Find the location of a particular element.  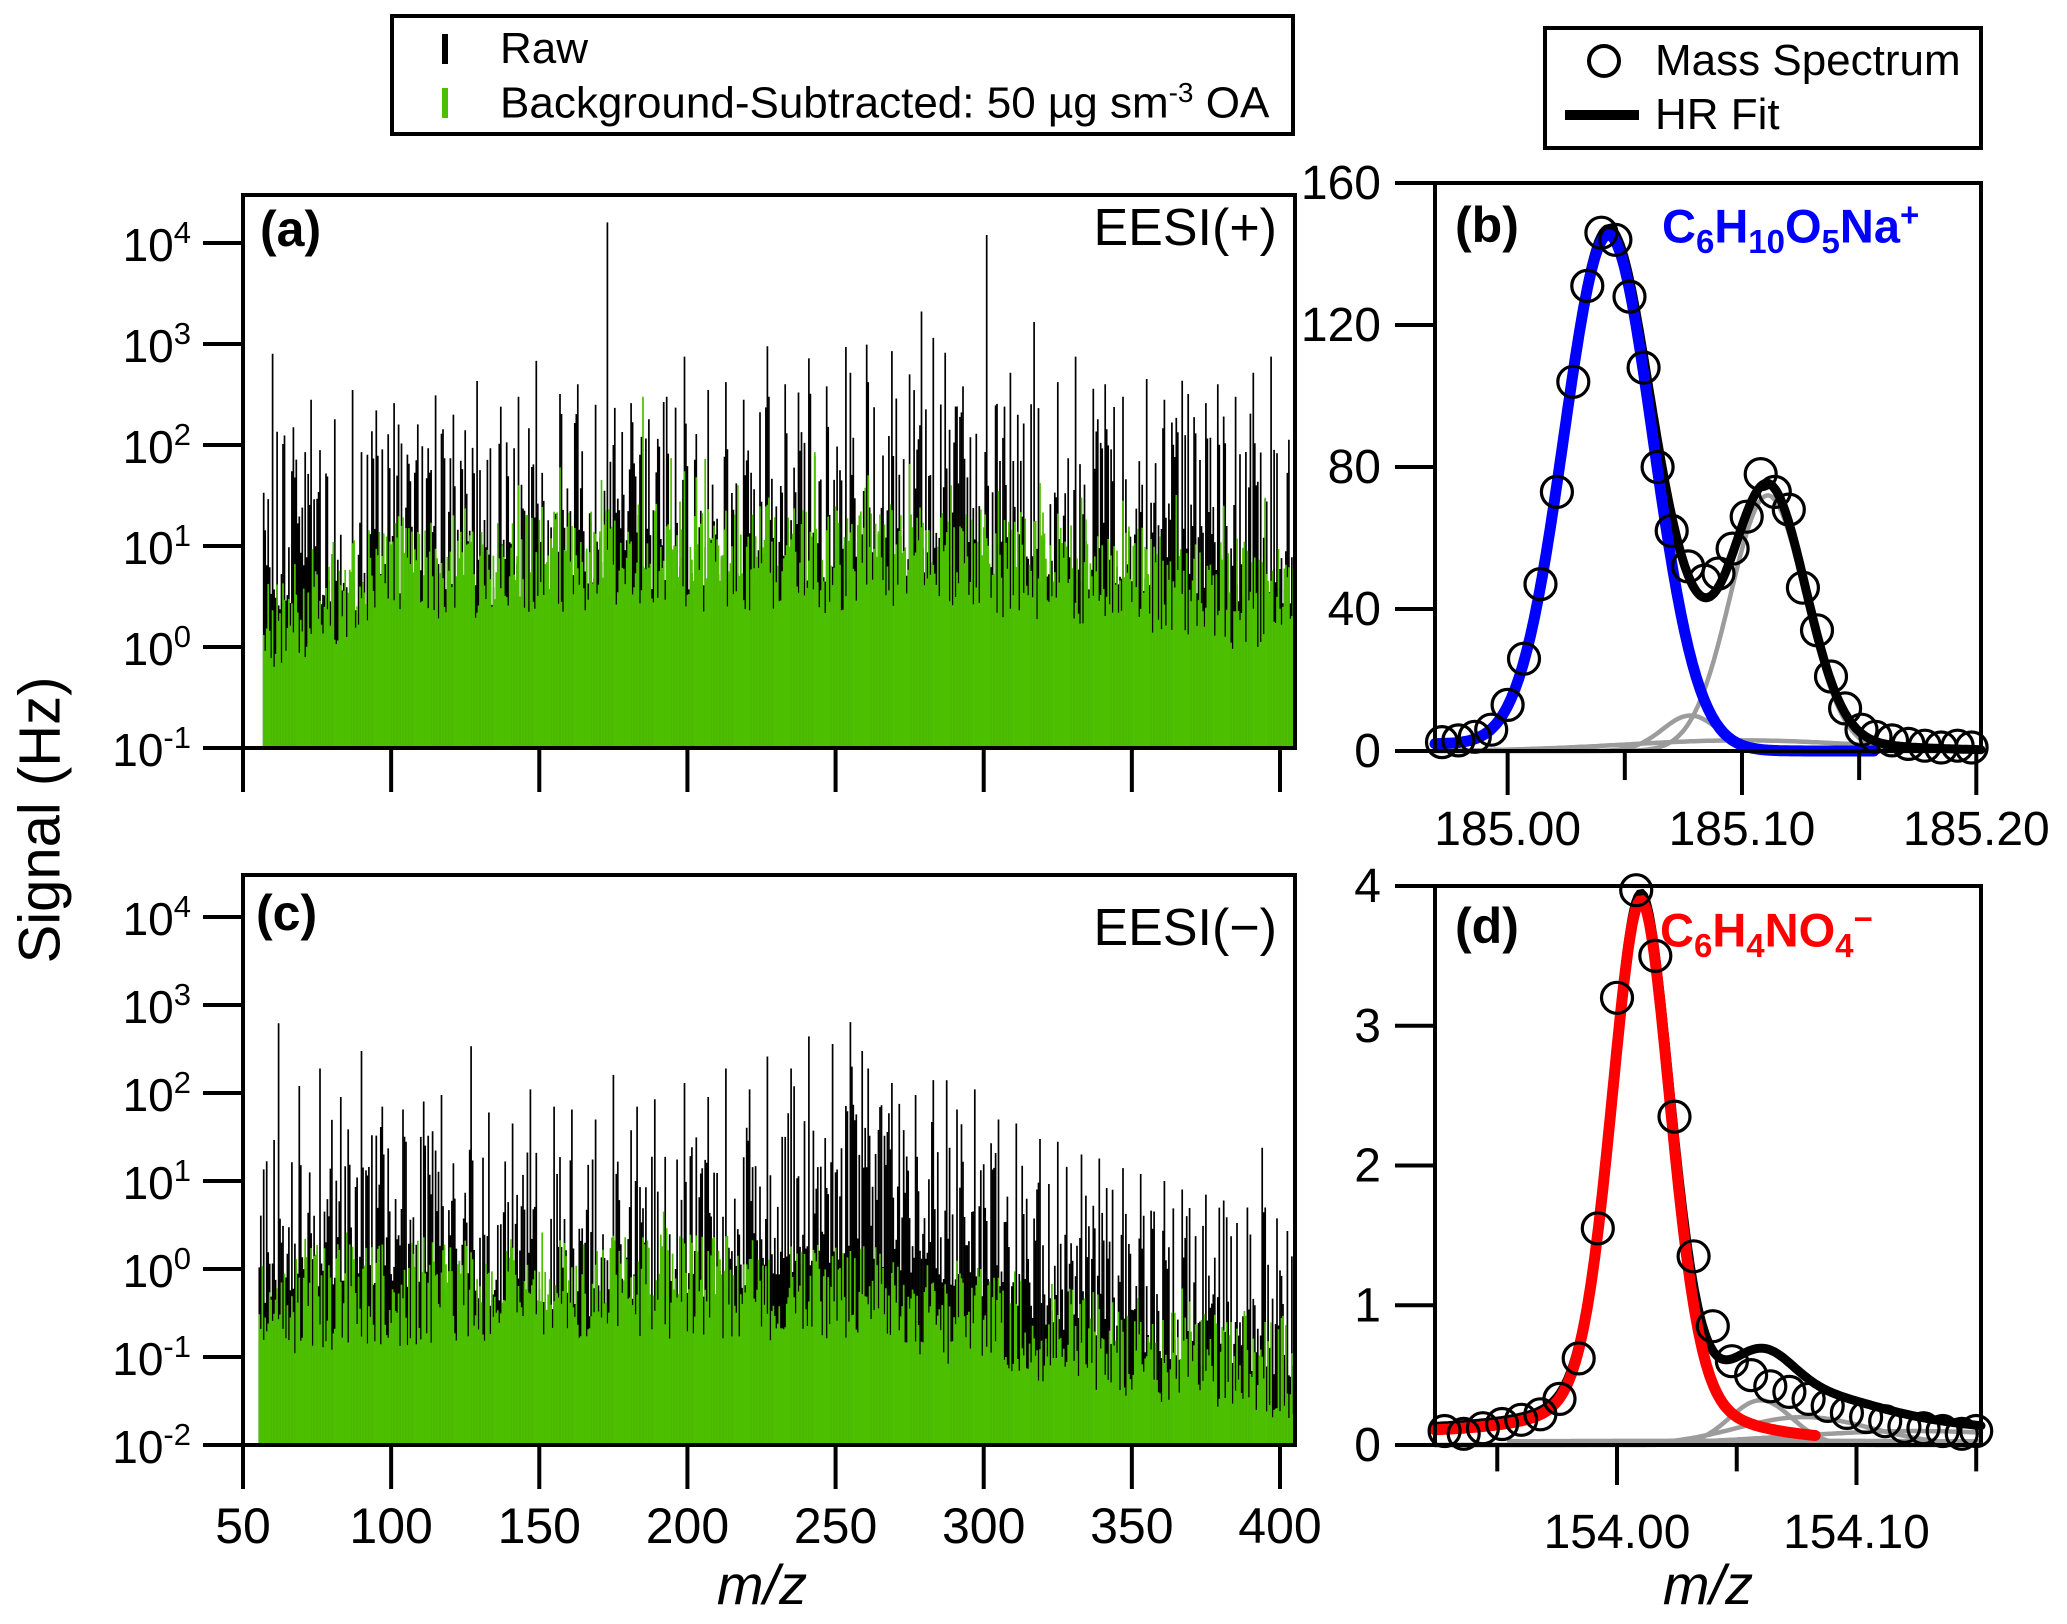

x-tick-label: 300 is located at coordinates (983, 1526).